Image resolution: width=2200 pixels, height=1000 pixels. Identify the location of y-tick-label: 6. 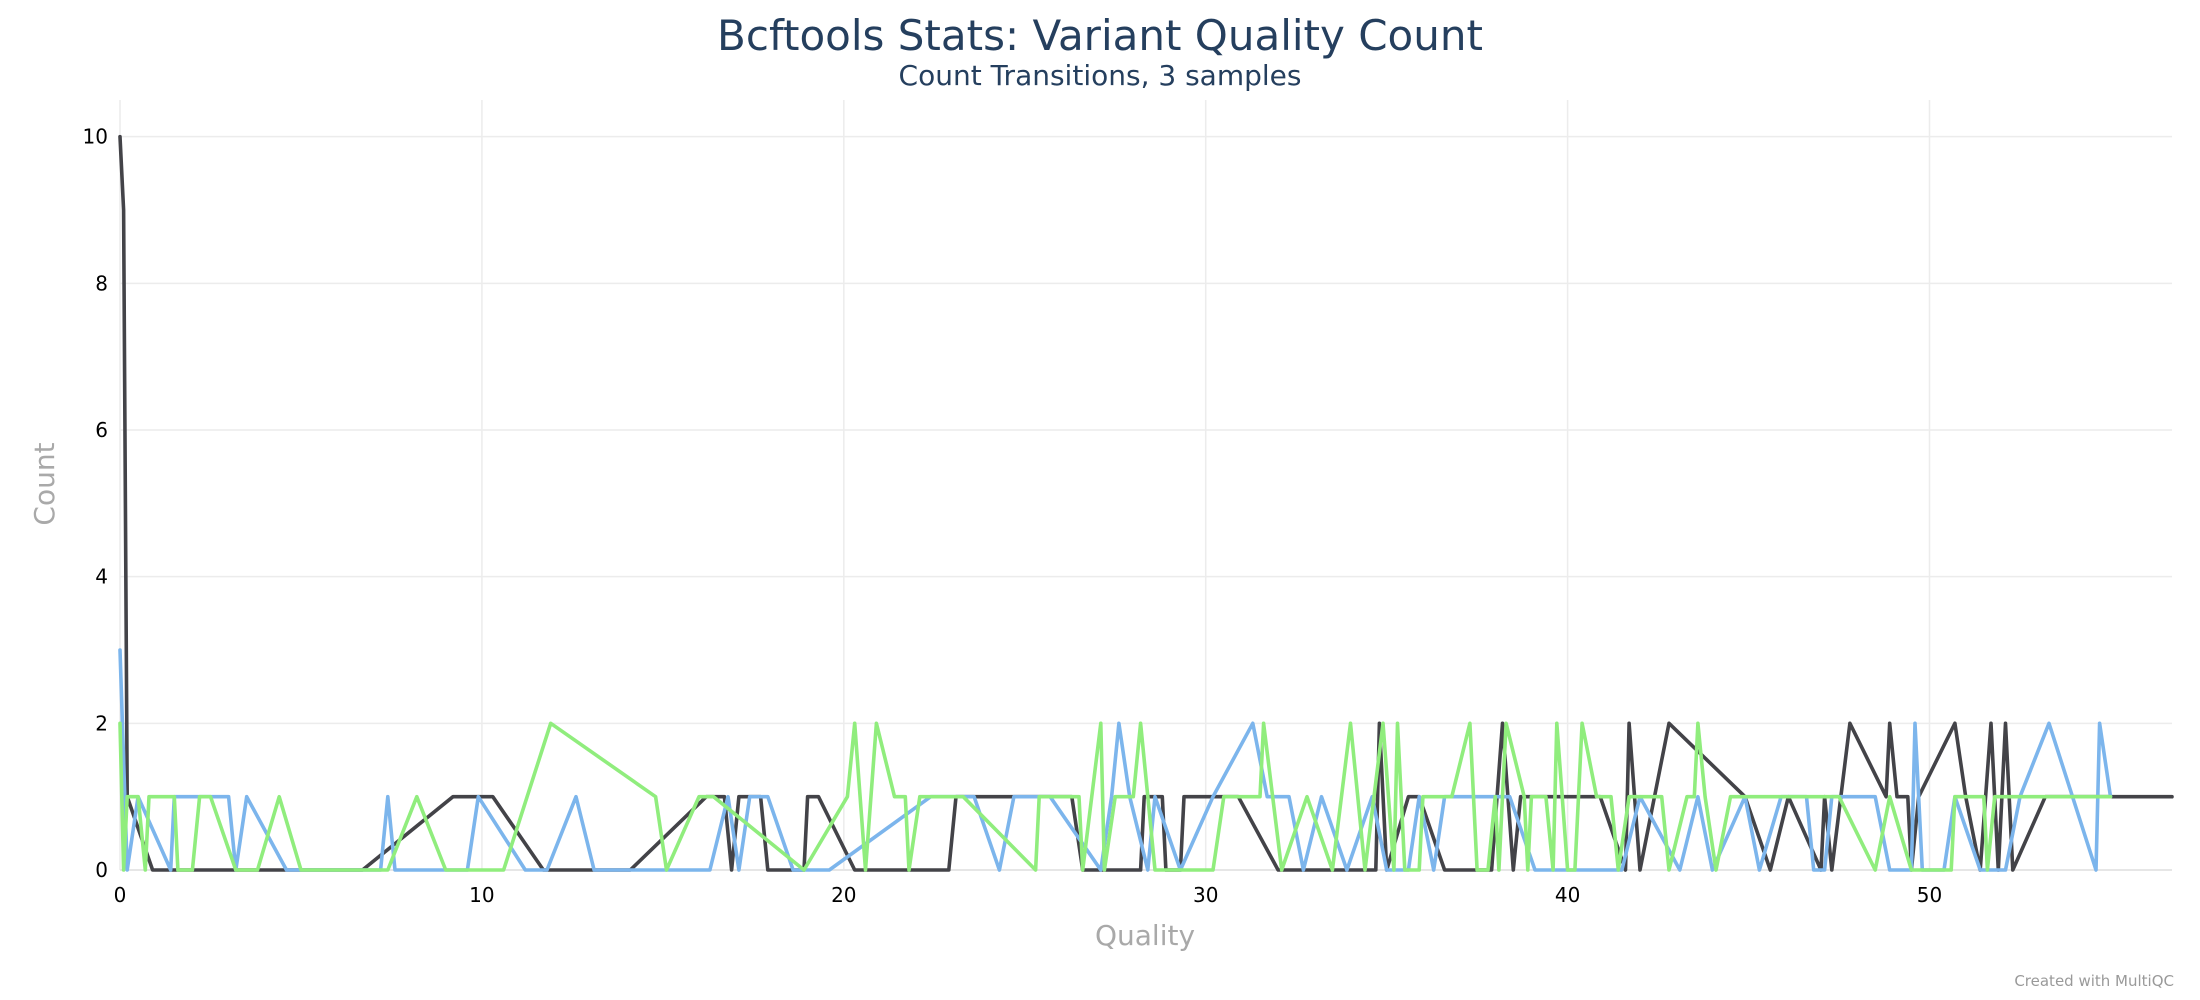
(101, 430).